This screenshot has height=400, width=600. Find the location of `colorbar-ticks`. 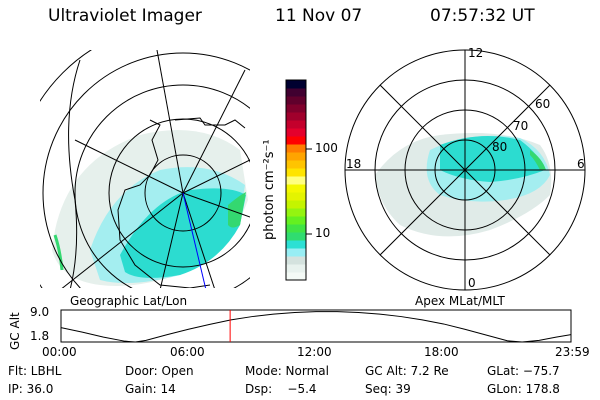

colorbar-ticks is located at coordinates (309, 191).